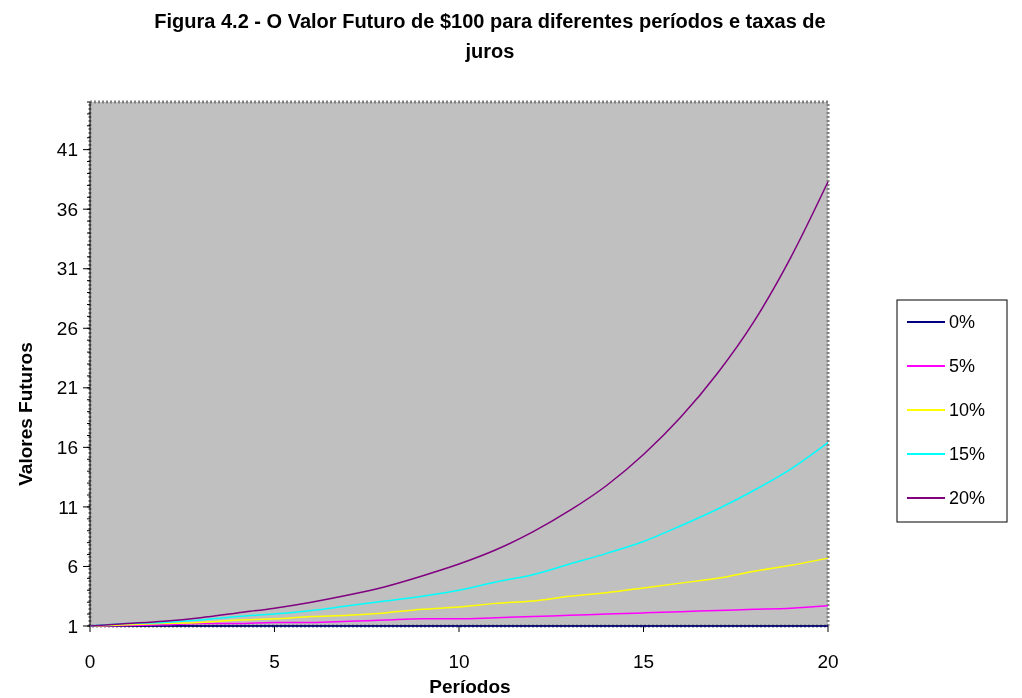  I want to click on y-tick-label: 41, so click(67, 150).